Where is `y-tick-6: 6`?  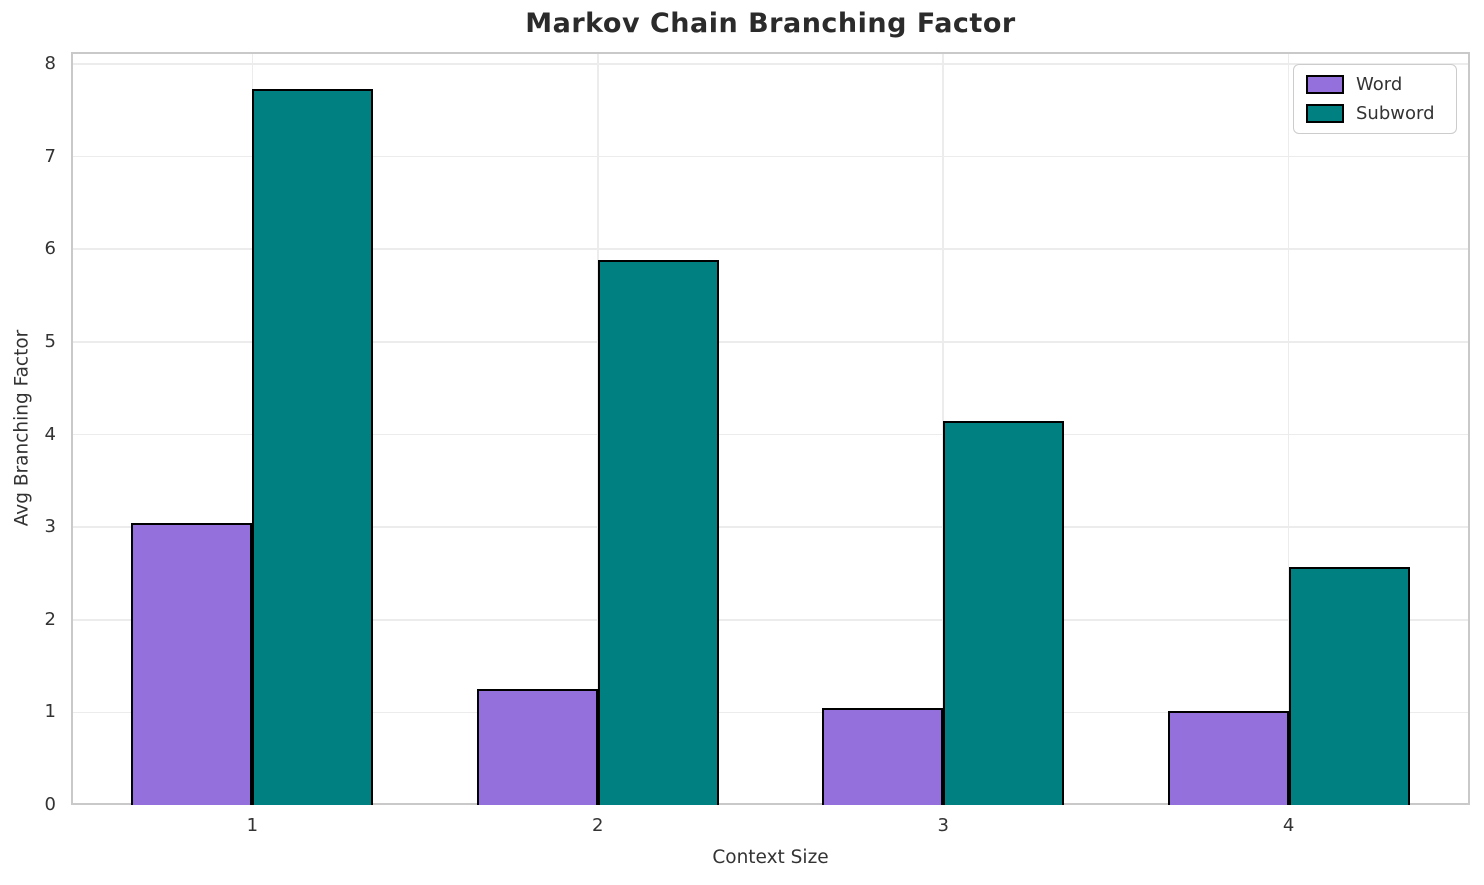 y-tick-6: 6 is located at coordinates (50, 249).